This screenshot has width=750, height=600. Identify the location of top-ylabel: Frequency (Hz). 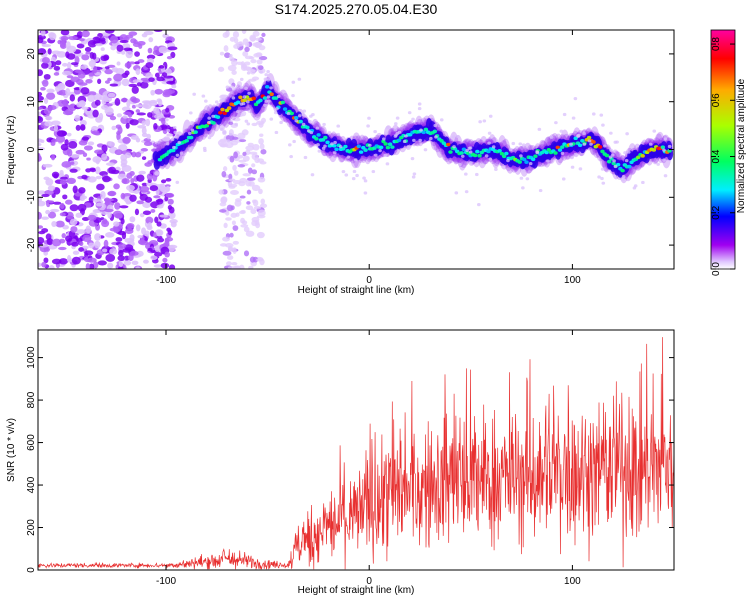
(11, 150).